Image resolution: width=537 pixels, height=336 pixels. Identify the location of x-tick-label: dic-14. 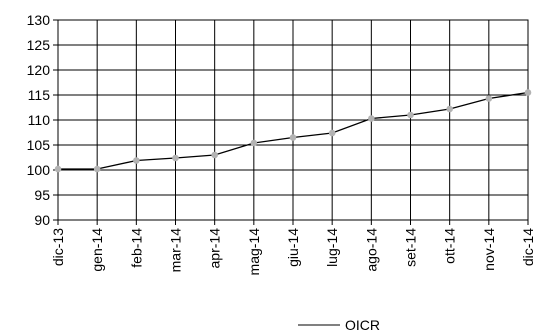
(528, 247).